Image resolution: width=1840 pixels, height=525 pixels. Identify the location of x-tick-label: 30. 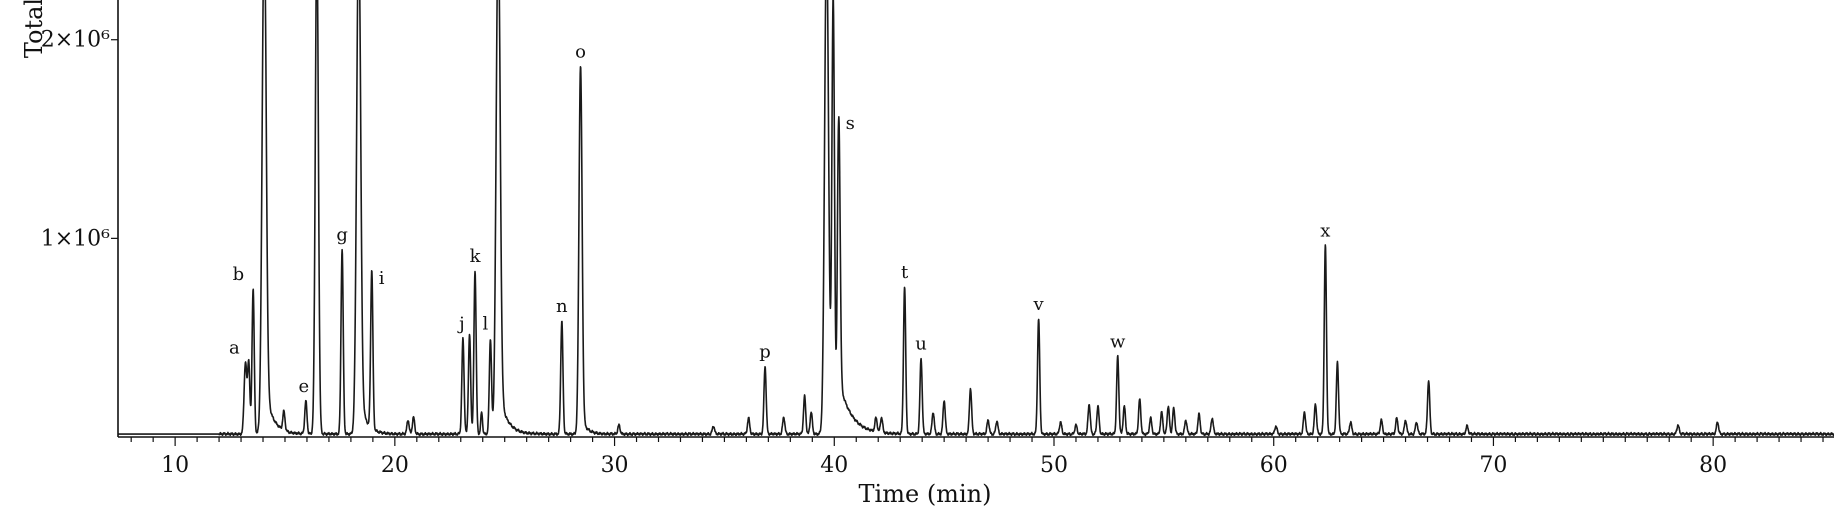
(615, 465).